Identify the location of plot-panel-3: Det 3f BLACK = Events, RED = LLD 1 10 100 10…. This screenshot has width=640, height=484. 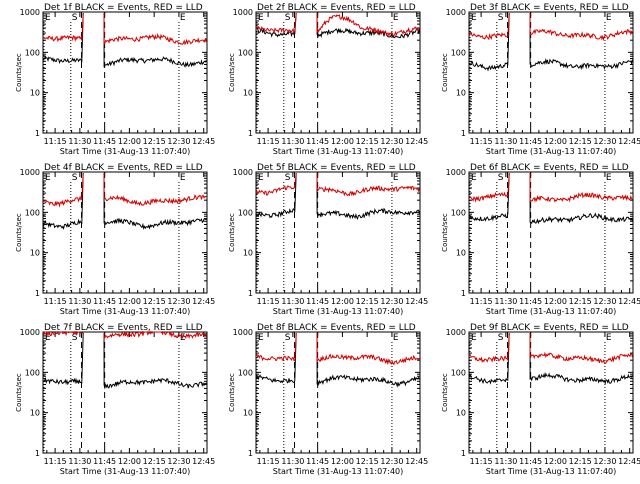
(540, 79).